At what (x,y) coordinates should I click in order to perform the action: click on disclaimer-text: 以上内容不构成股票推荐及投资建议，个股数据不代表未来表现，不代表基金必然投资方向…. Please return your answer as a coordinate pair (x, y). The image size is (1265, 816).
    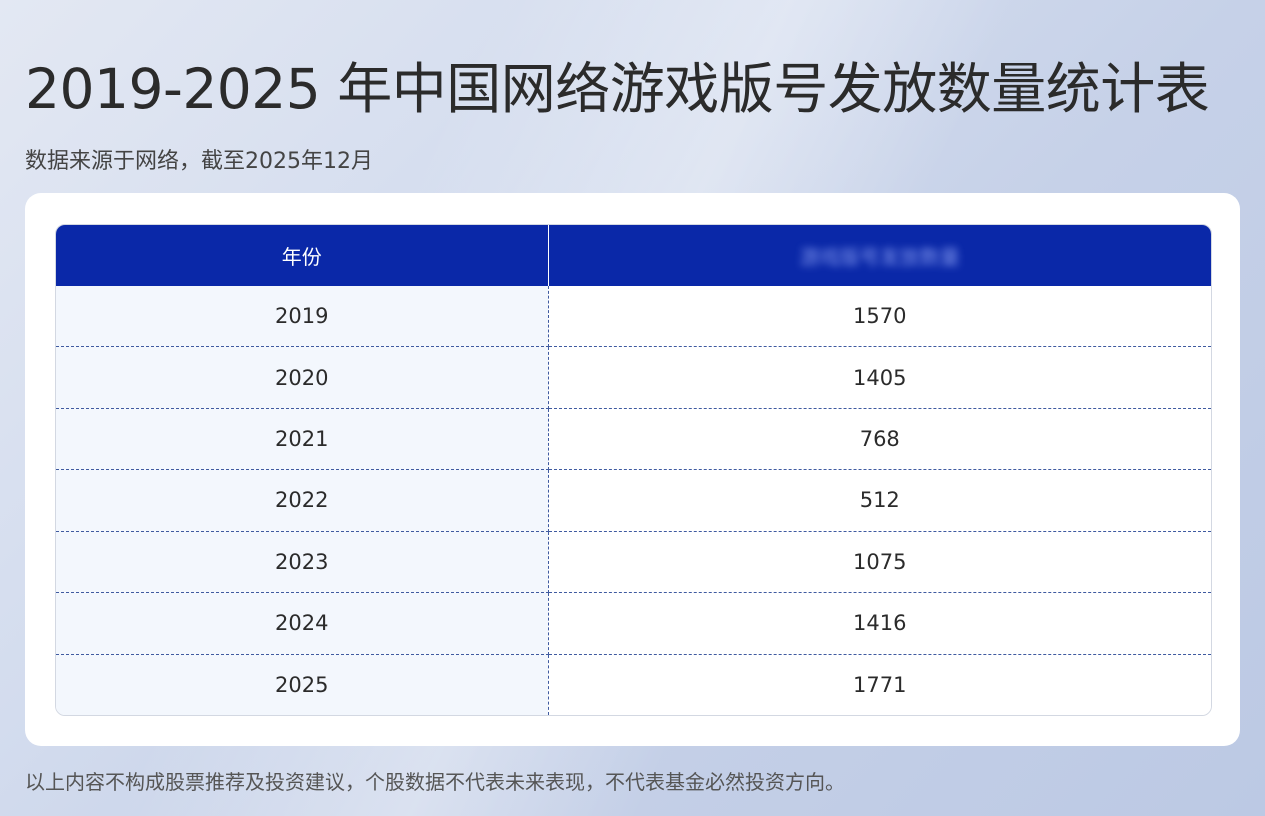
    Looking at the image, I should click on (435, 782).